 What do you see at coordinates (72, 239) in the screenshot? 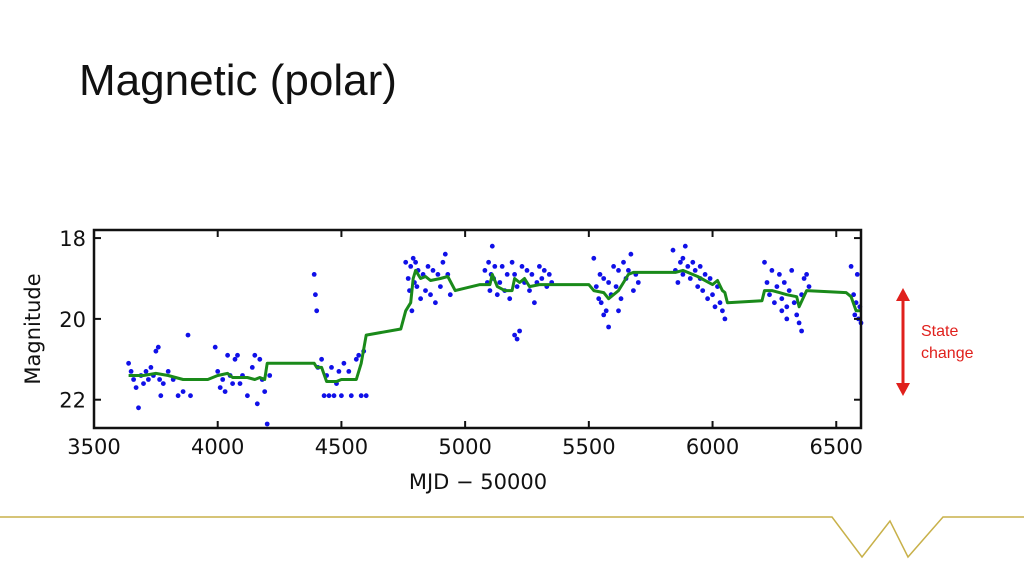
I see `y-tick-label: 18` at bounding box center [72, 239].